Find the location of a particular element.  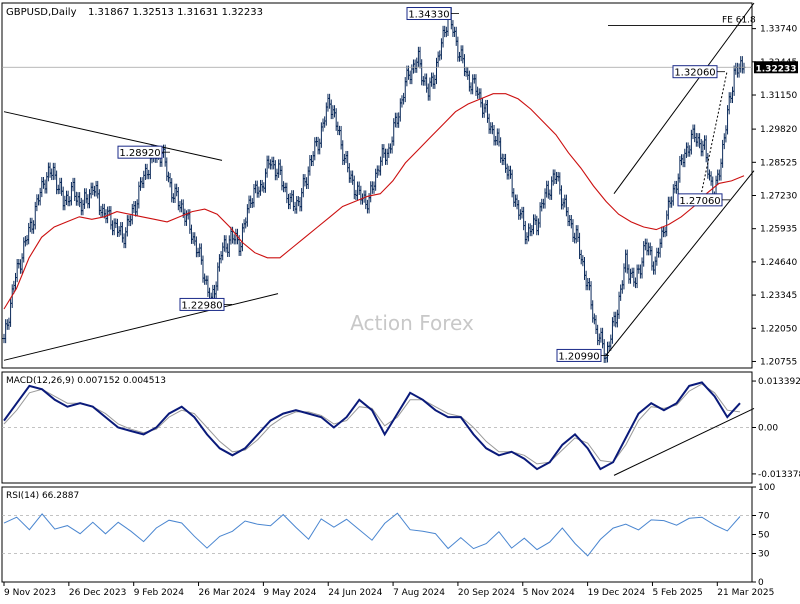

macd-y-tick-label: 0.013392 is located at coordinates (779, 382).